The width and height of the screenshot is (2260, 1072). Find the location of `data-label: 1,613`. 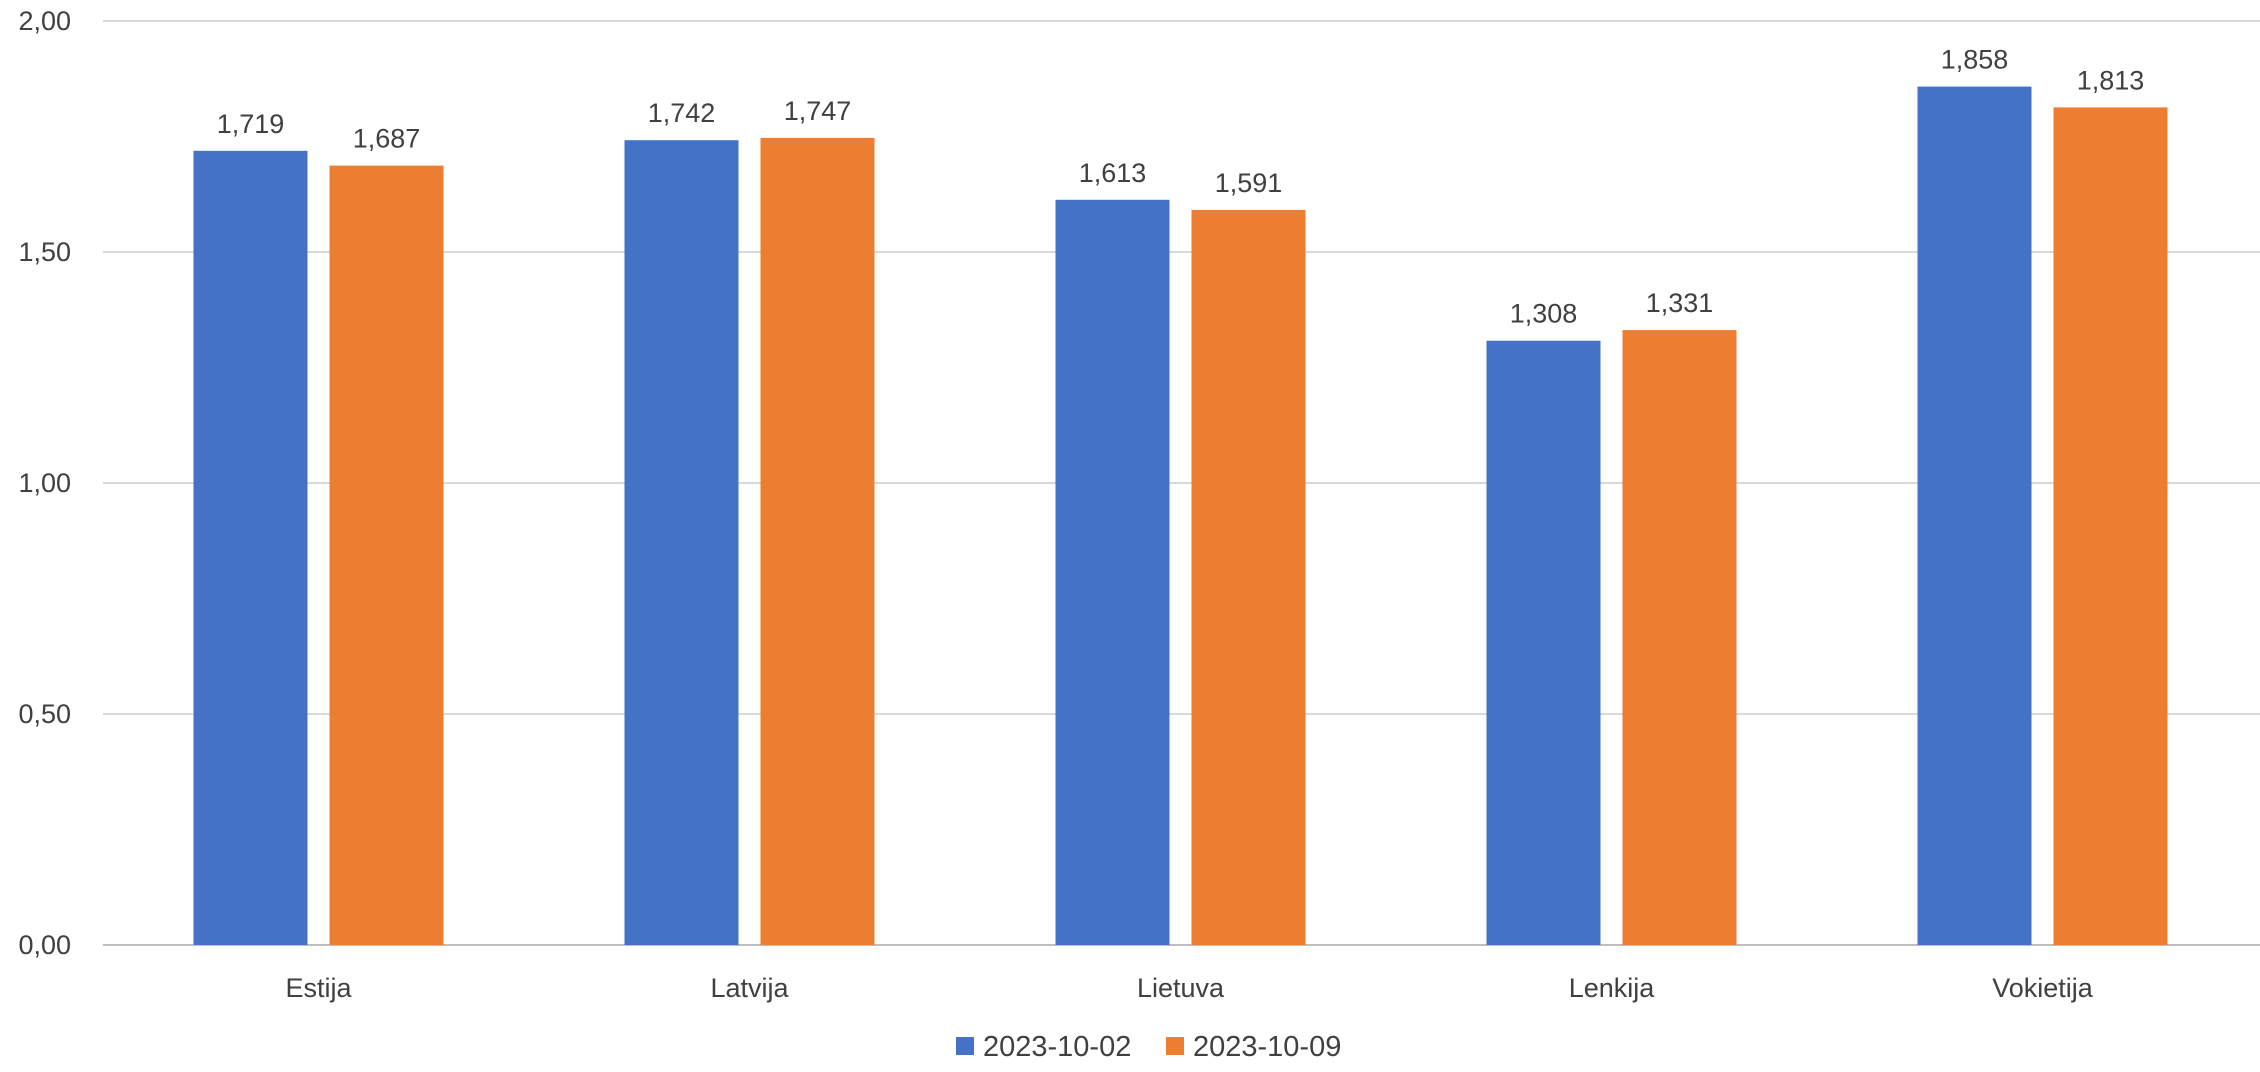

data-label: 1,613 is located at coordinates (1113, 173).